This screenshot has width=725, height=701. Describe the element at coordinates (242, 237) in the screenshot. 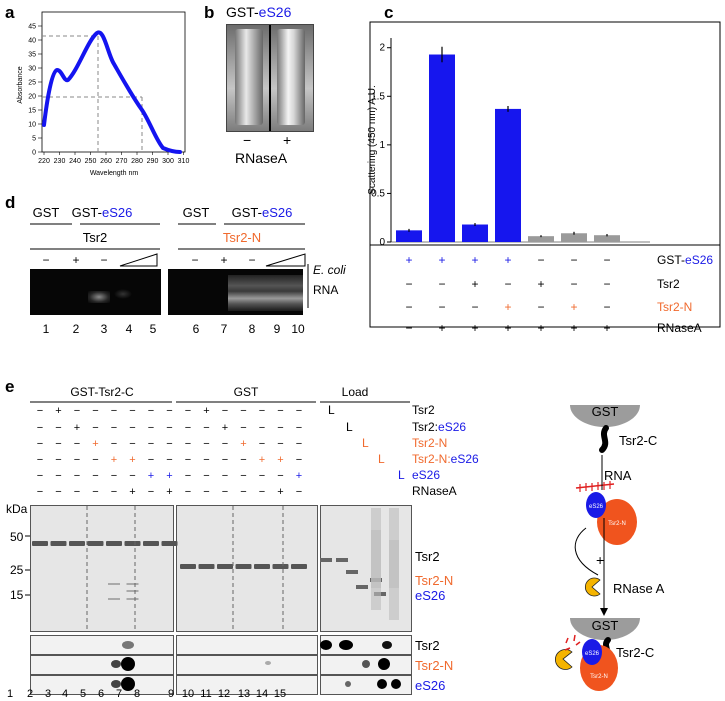

I see `d-subgroup-tsr2n: Tsr2-N` at that location.